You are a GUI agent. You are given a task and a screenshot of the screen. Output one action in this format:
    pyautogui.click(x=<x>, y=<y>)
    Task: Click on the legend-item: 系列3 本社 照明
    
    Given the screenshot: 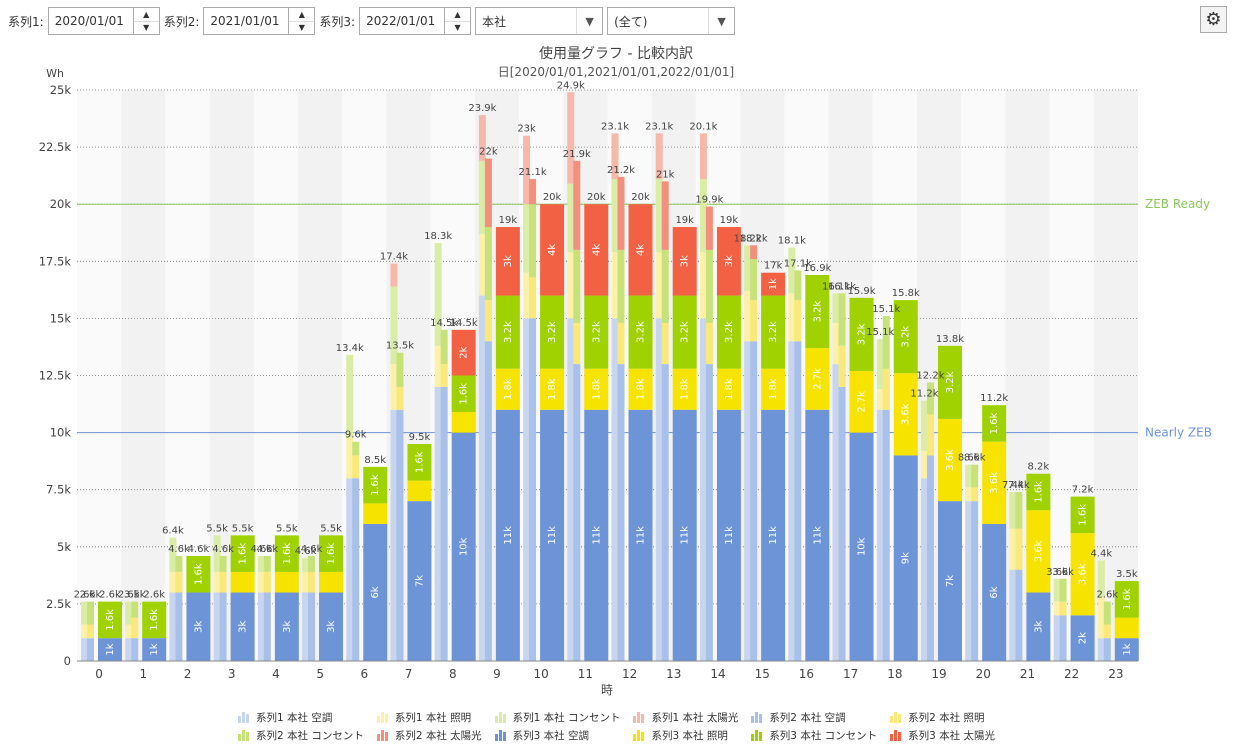 What is the action you would take?
    pyautogui.click(x=687, y=735)
    